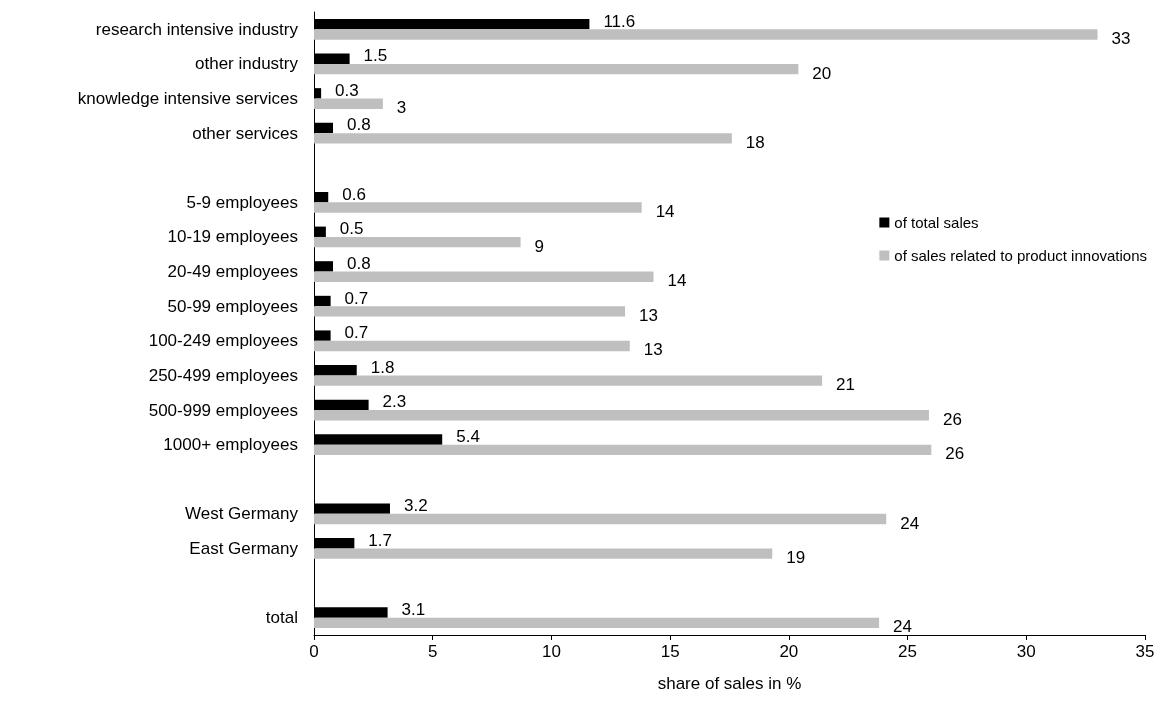 The width and height of the screenshot is (1162, 706). What do you see at coordinates (223, 341) in the screenshot?
I see `y-tick-label: 100-249 employees` at bounding box center [223, 341].